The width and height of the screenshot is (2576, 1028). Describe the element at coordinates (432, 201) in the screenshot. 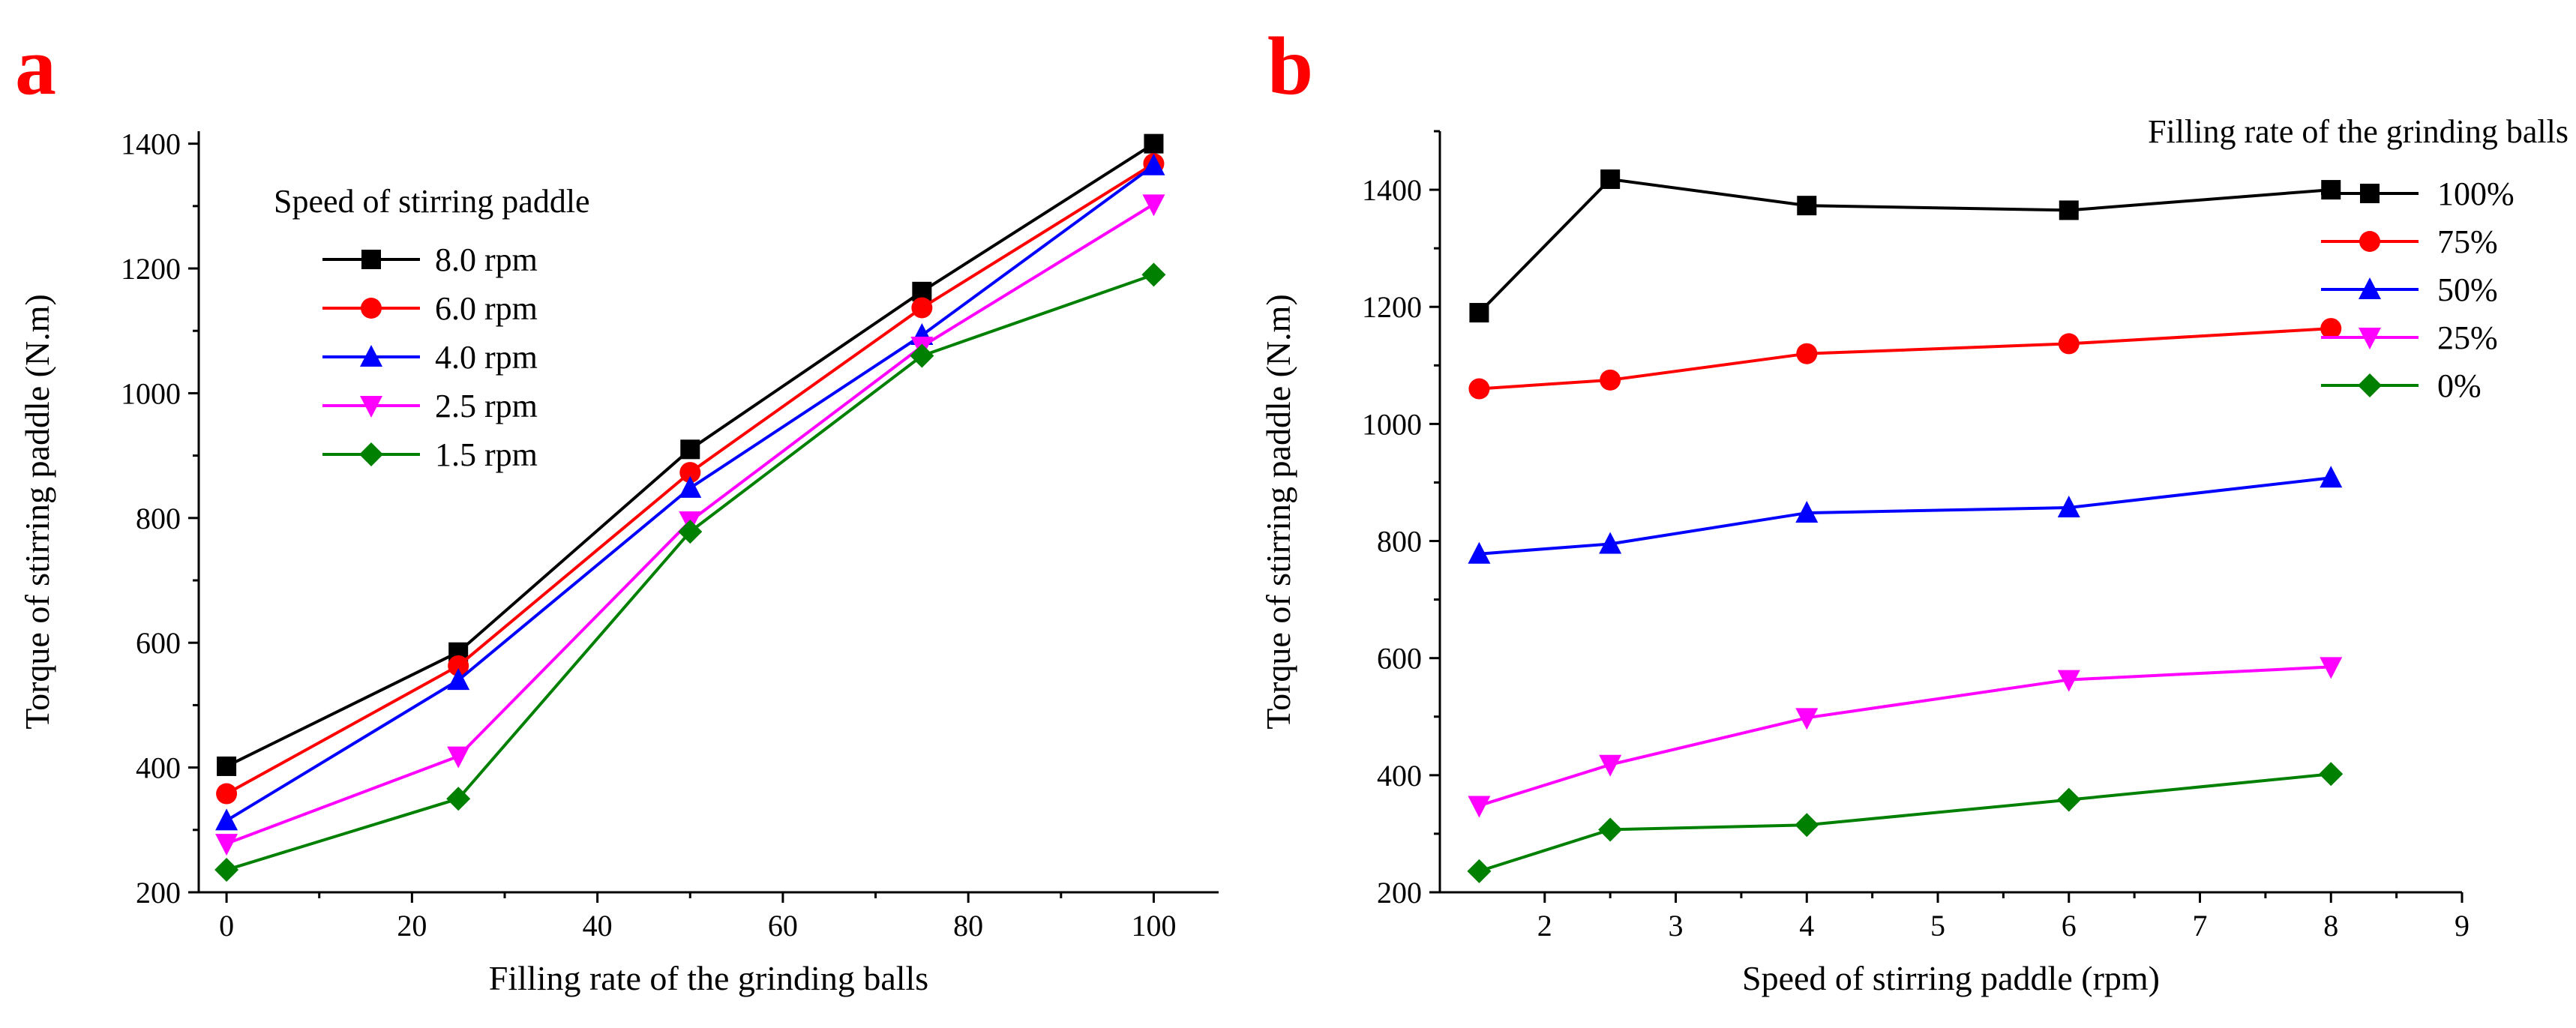

I see `panel-a-legend-title: Speed of stirring paddle` at that location.